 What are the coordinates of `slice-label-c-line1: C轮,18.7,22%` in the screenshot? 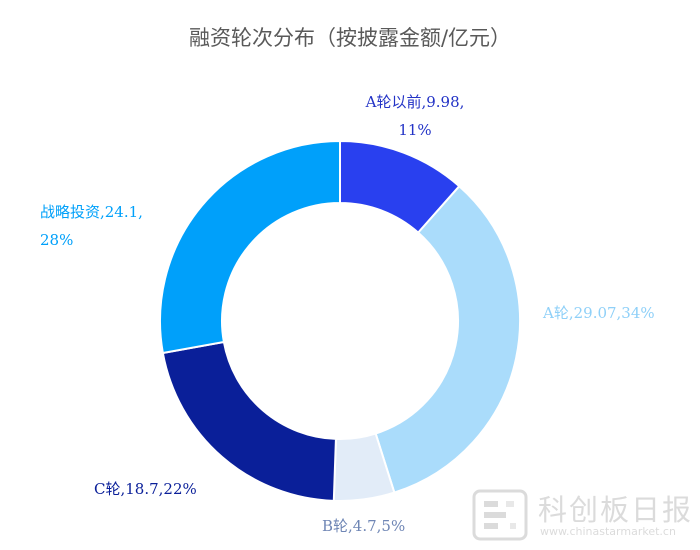 It's located at (145, 489).